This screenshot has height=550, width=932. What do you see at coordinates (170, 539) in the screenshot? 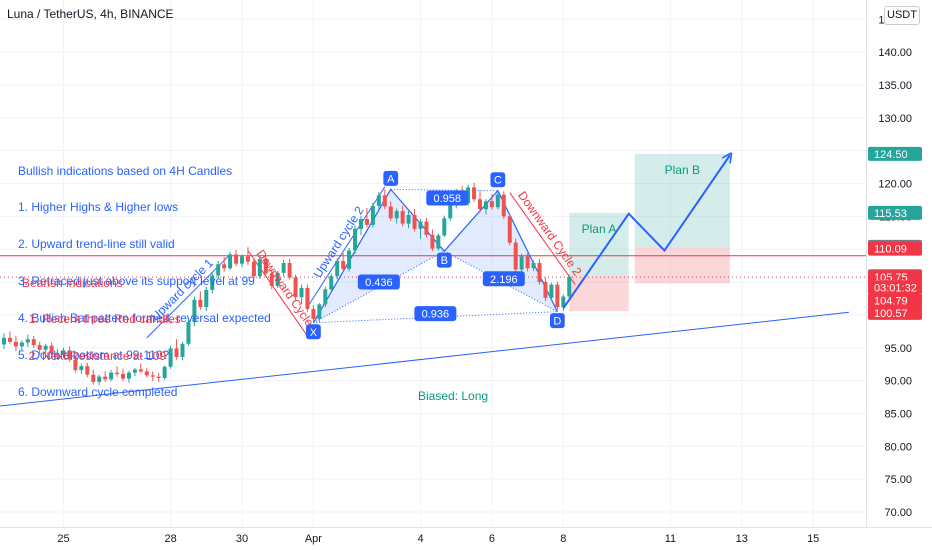
I see `time-tick-label: 28` at bounding box center [170, 539].